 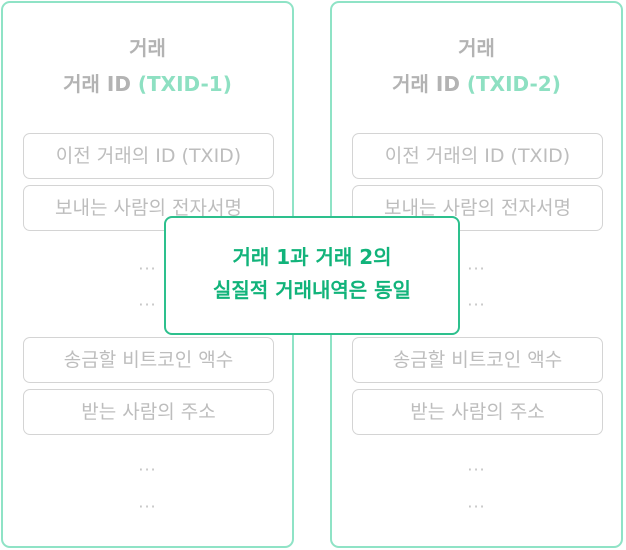 I want to click on card-id-line: 거래 ID (TXID-2), so click(x=476, y=84).